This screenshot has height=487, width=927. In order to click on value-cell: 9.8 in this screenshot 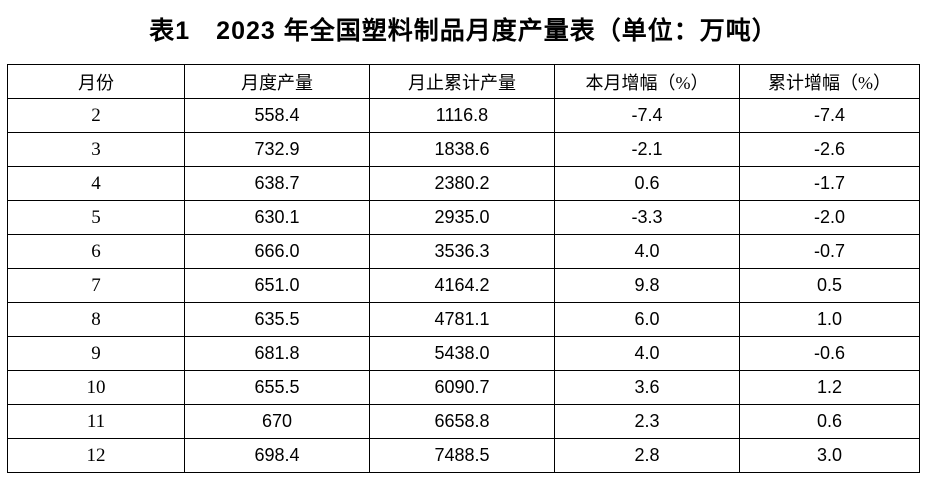, I will do `click(647, 285)`.